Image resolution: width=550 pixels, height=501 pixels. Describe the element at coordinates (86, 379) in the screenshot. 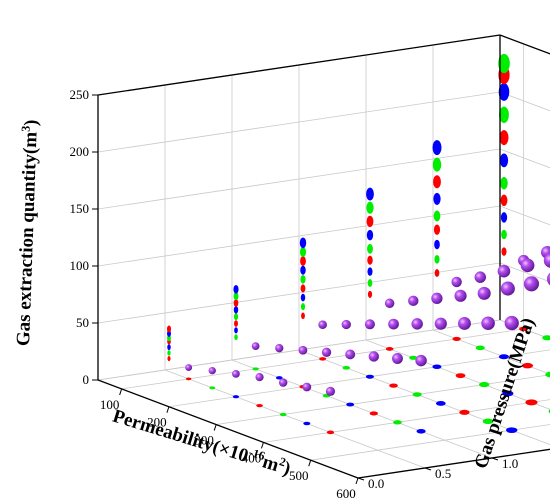

I see `z-tick-label: 0` at that location.